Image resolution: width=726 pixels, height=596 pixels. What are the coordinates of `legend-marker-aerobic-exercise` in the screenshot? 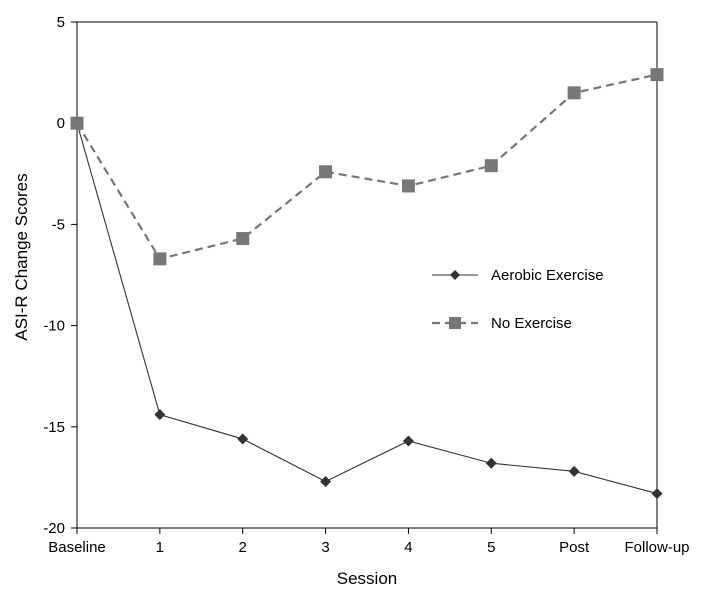 It's located at (455, 275).